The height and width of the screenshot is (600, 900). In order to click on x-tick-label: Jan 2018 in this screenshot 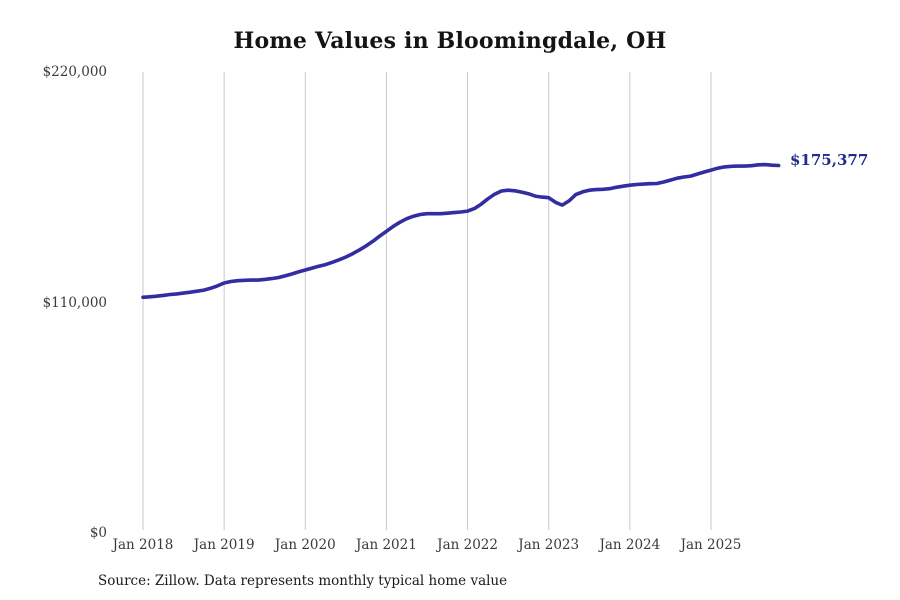, I will do `click(143, 545)`.